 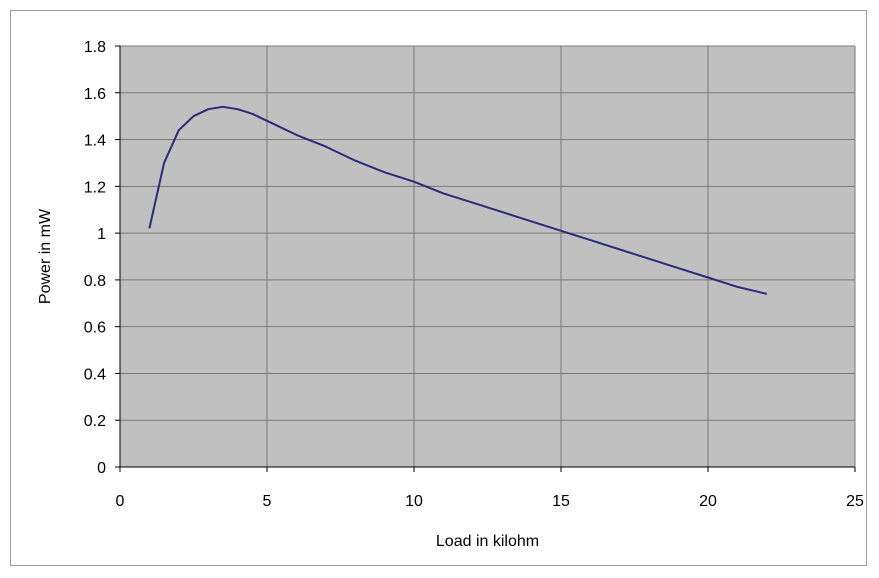 What do you see at coordinates (95, 421) in the screenshot?
I see `y-tick-label: 0.2` at bounding box center [95, 421].